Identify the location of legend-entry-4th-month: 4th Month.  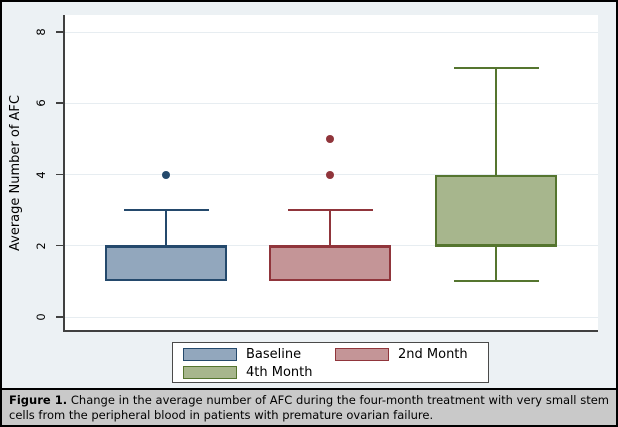
(259, 372).